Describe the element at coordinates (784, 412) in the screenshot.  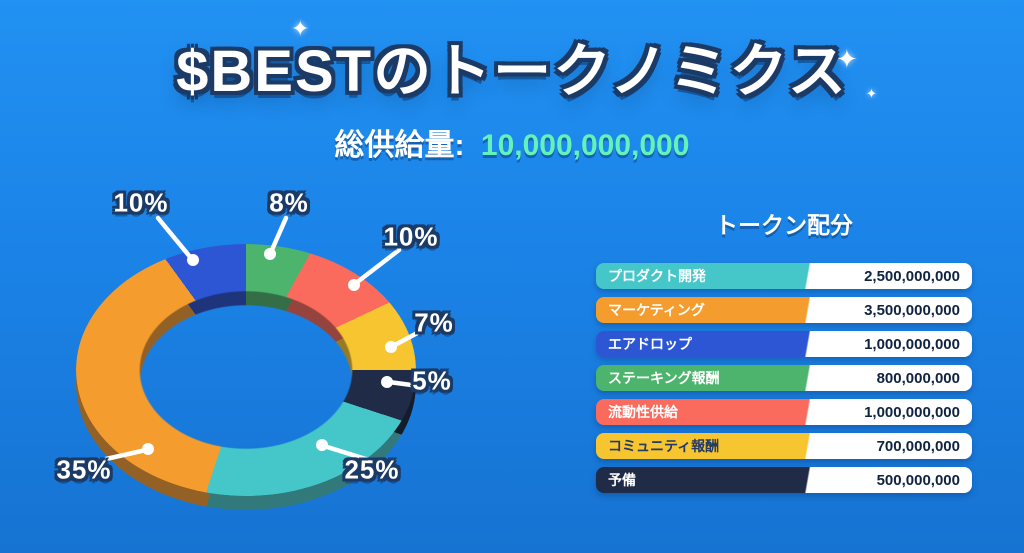
I see `legend-item: 流動性供給 1,000,000,000` at that location.